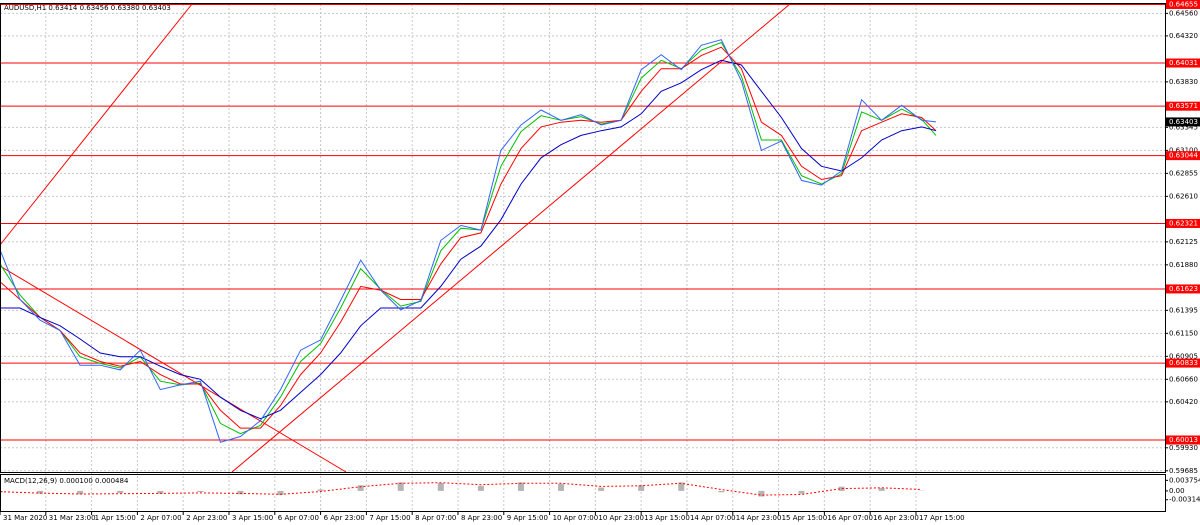 The height and width of the screenshot is (525, 1200). What do you see at coordinates (481, 518) in the screenshot?
I see `x-tick-label: 8 Apr 23:00` at bounding box center [481, 518].